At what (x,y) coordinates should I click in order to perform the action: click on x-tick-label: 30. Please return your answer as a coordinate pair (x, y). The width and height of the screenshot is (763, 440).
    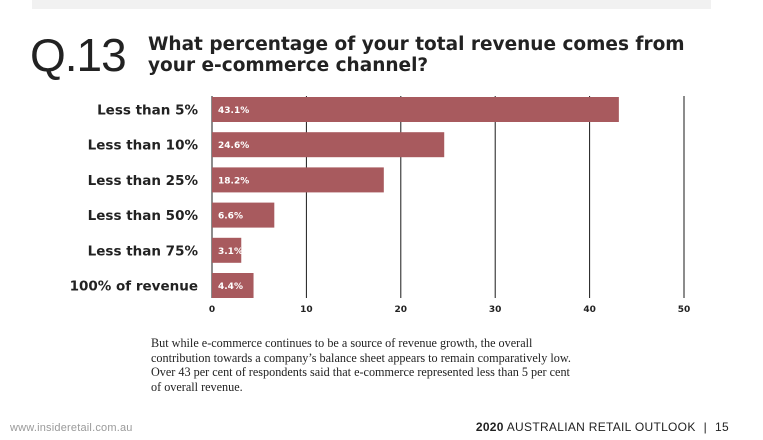
    Looking at the image, I should click on (495, 310).